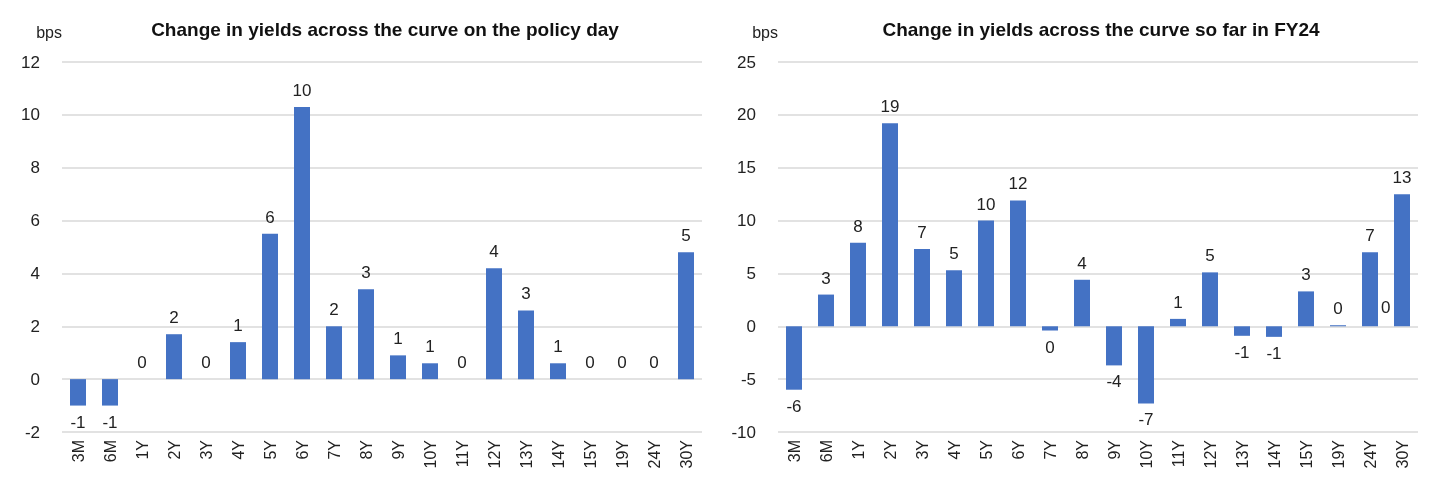 The image size is (1433, 484). I want to click on data-label: 10, so click(302, 90).